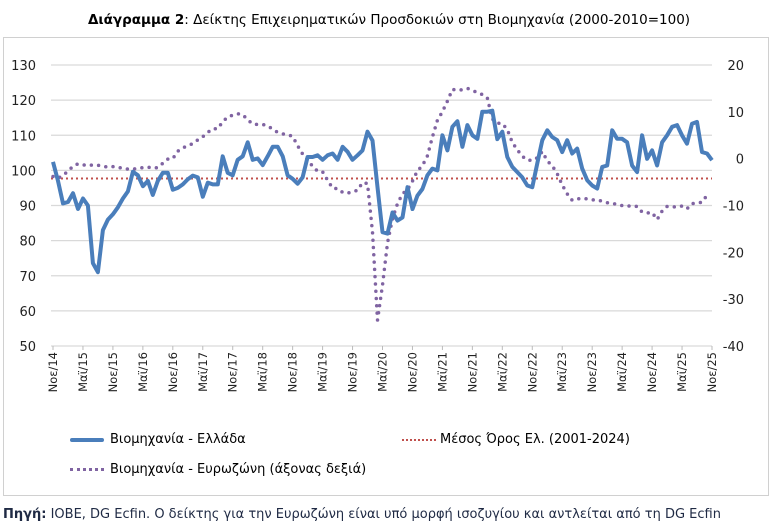 This screenshot has height=523, width=778. Describe the element at coordinates (53, 372) in the screenshot. I see `x-tick-label: Νοε/14` at that location.